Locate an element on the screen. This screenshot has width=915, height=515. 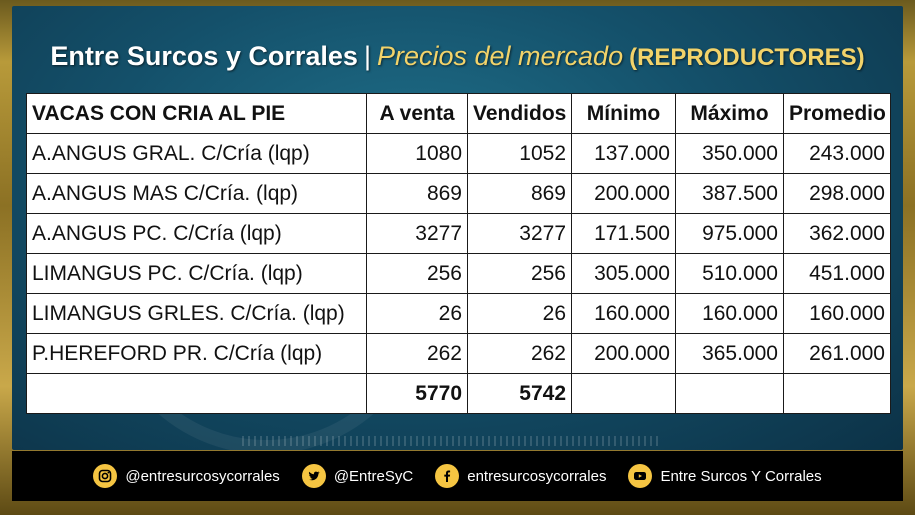
instagram-link: @entresurcosycorrales is located at coordinates (186, 476).